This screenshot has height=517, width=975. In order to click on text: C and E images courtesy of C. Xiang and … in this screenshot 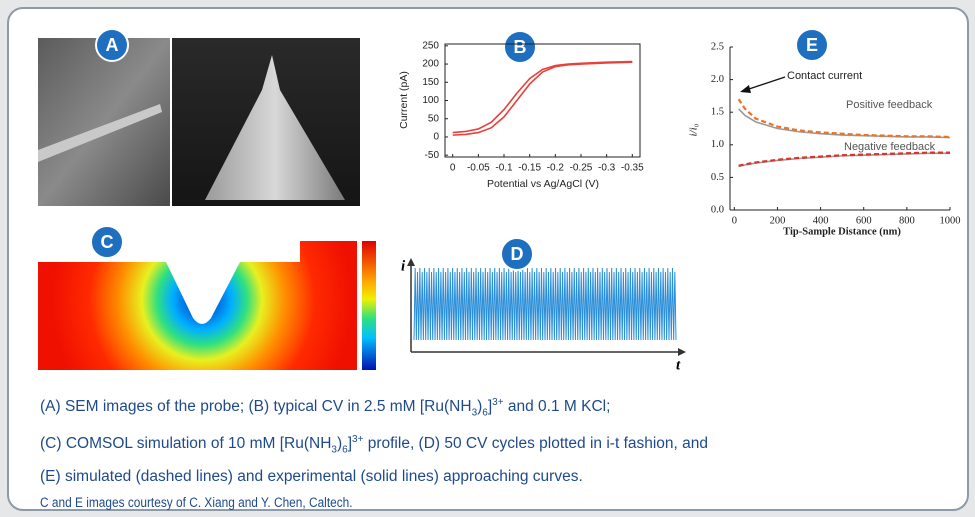, I will do `click(196, 502)`.